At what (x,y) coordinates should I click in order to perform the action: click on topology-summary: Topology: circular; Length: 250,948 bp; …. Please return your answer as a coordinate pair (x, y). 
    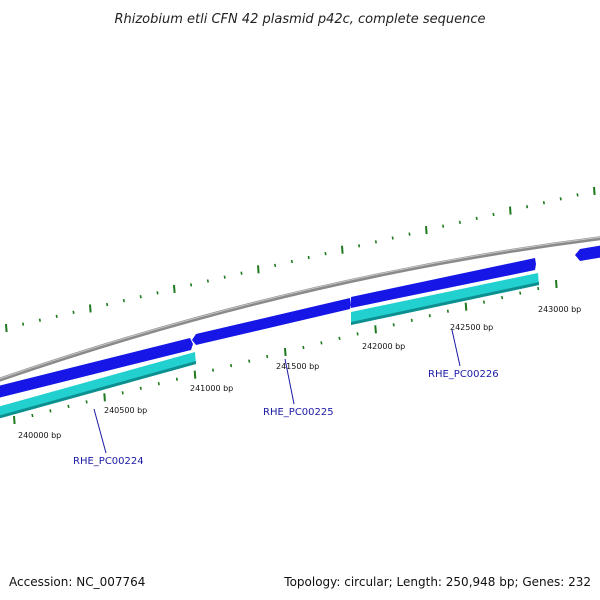
    Looking at the image, I should click on (437, 582).